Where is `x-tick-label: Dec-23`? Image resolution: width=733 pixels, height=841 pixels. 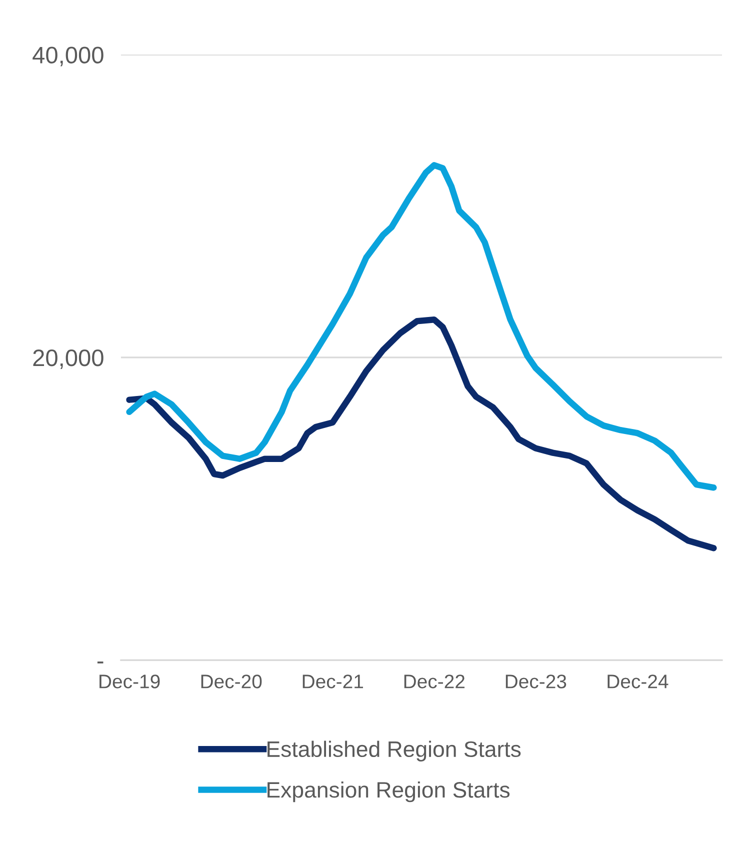
x-tick-label: Dec-23 is located at coordinates (536, 681).